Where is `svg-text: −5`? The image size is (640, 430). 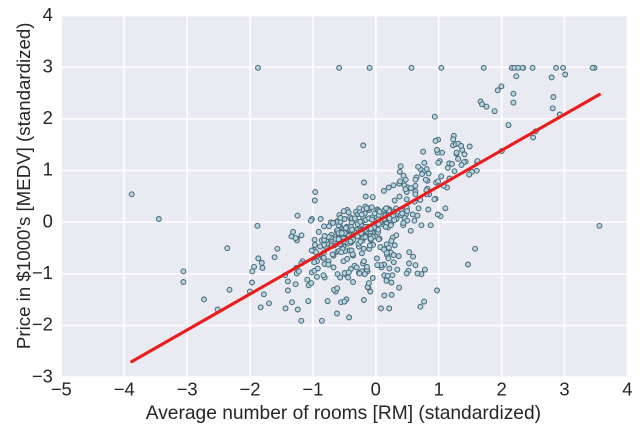
svg-text: −5 is located at coordinates (61, 389).